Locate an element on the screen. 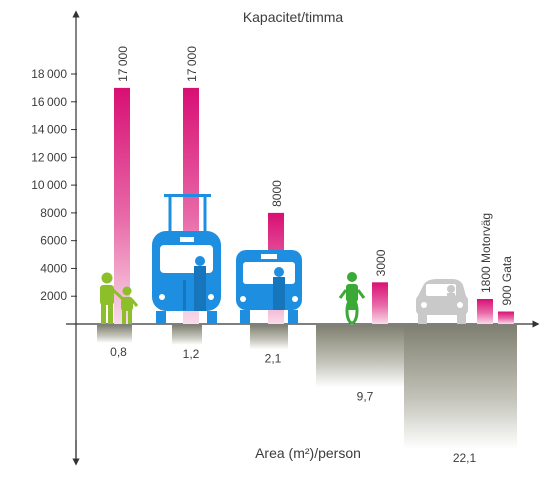 The width and height of the screenshot is (546, 487). area-bar-bicycle is located at coordinates (361, 356).